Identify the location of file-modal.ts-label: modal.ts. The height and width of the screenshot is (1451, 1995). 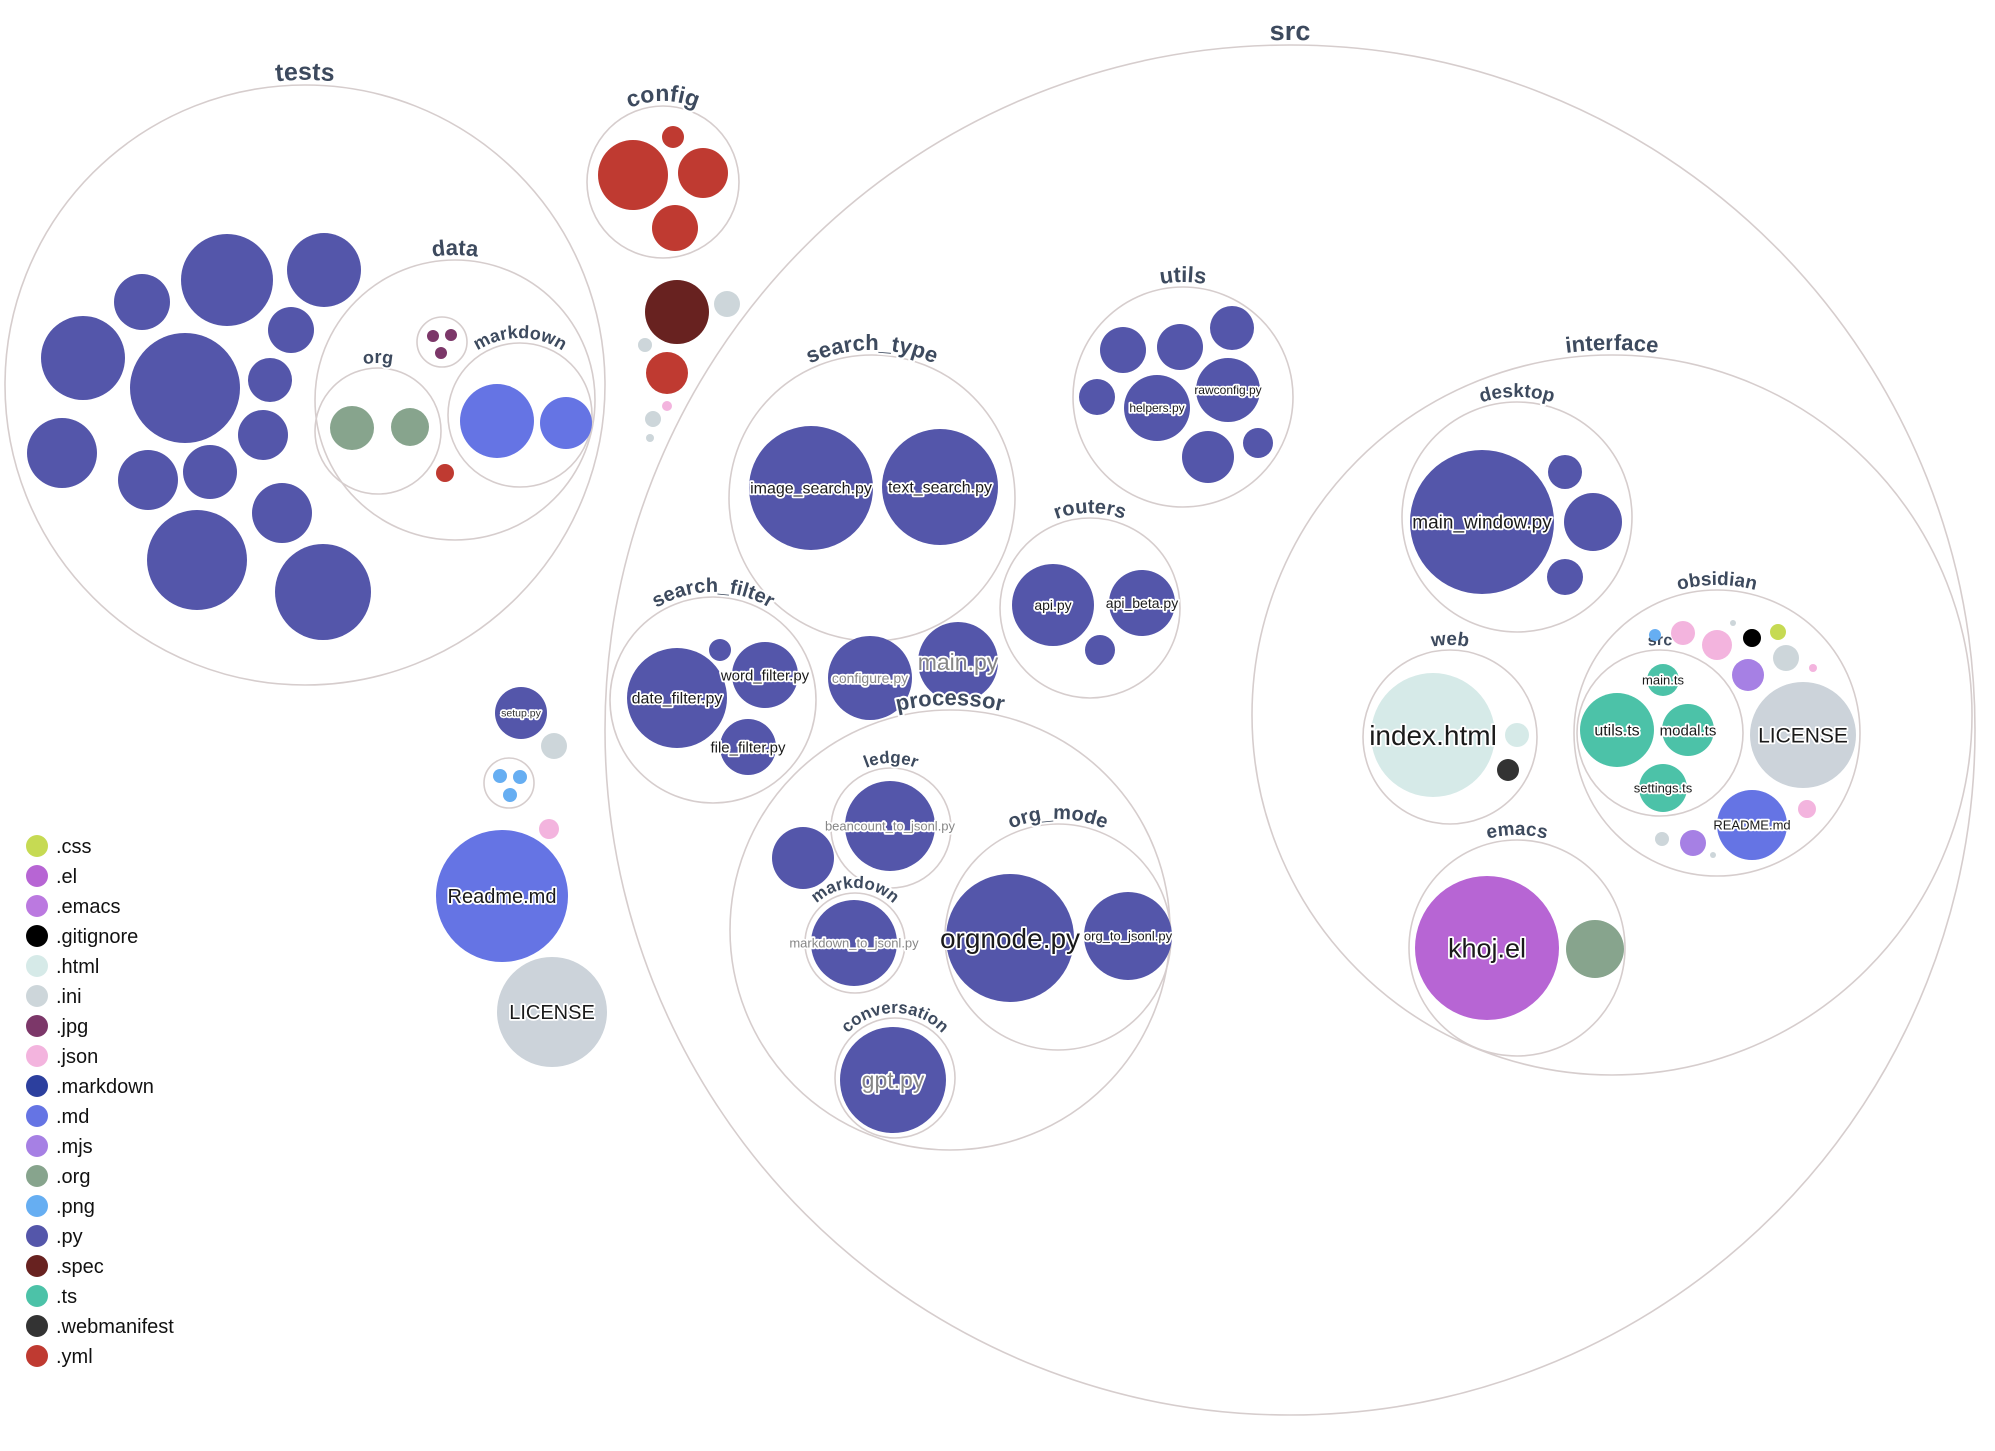
(1688, 730).